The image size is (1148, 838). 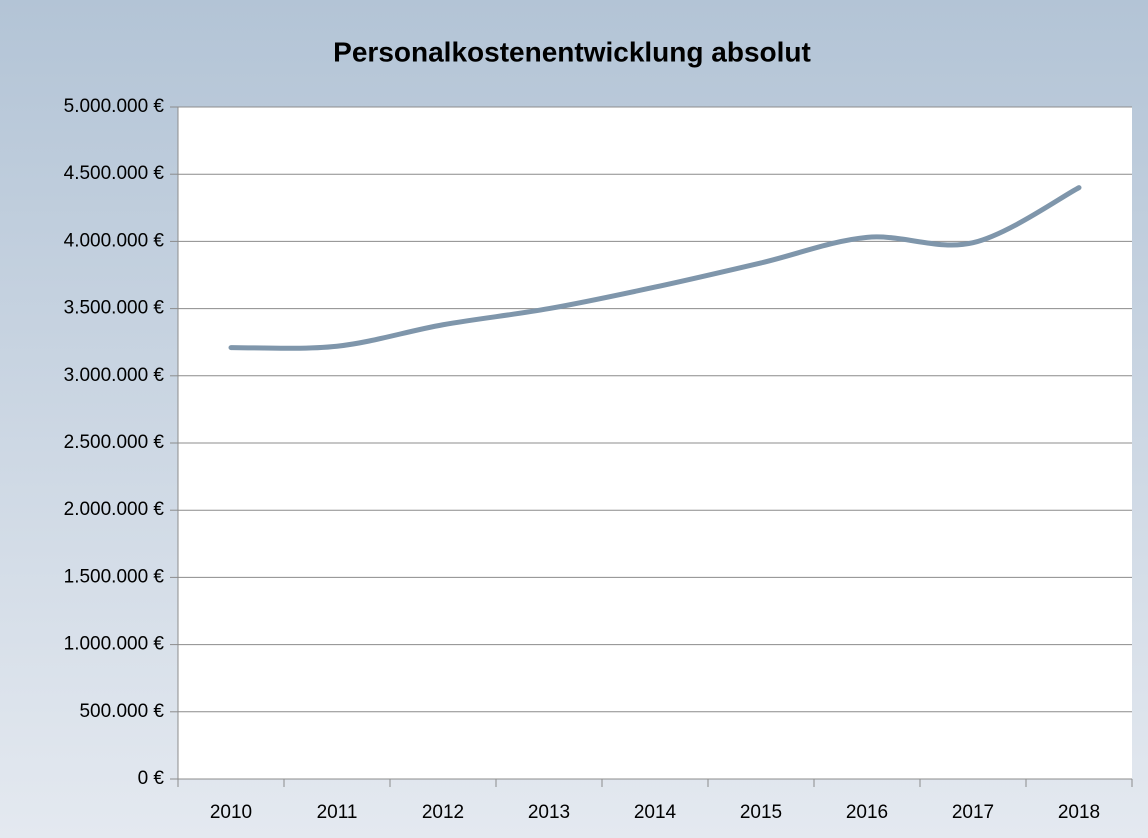 I want to click on x-tick-label: 2010, so click(x=231, y=812).